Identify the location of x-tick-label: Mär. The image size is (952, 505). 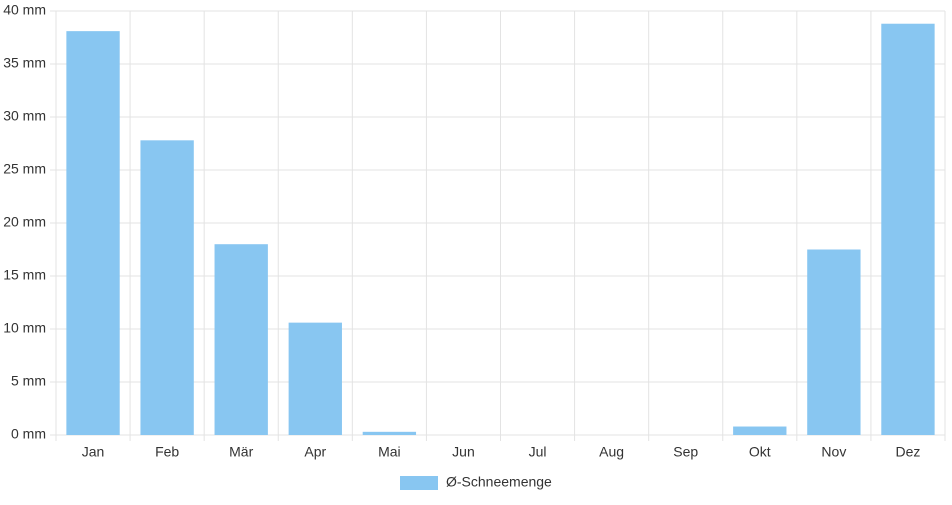
(241, 452).